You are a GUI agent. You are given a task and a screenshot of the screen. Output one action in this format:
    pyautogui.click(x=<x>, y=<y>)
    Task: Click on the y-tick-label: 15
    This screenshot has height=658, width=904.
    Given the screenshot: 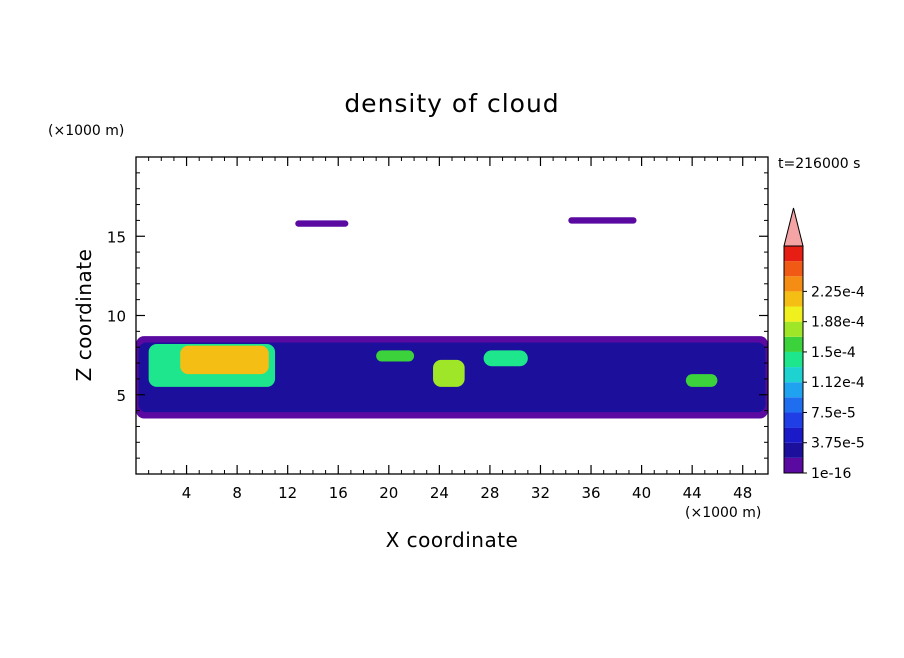 What is the action you would take?
    pyautogui.click(x=116, y=237)
    